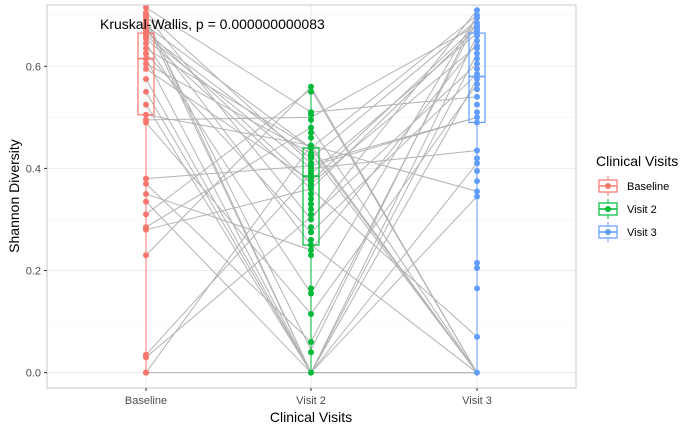  What do you see at coordinates (637, 161) in the screenshot?
I see `legend-title: Clinical Visits` at bounding box center [637, 161].